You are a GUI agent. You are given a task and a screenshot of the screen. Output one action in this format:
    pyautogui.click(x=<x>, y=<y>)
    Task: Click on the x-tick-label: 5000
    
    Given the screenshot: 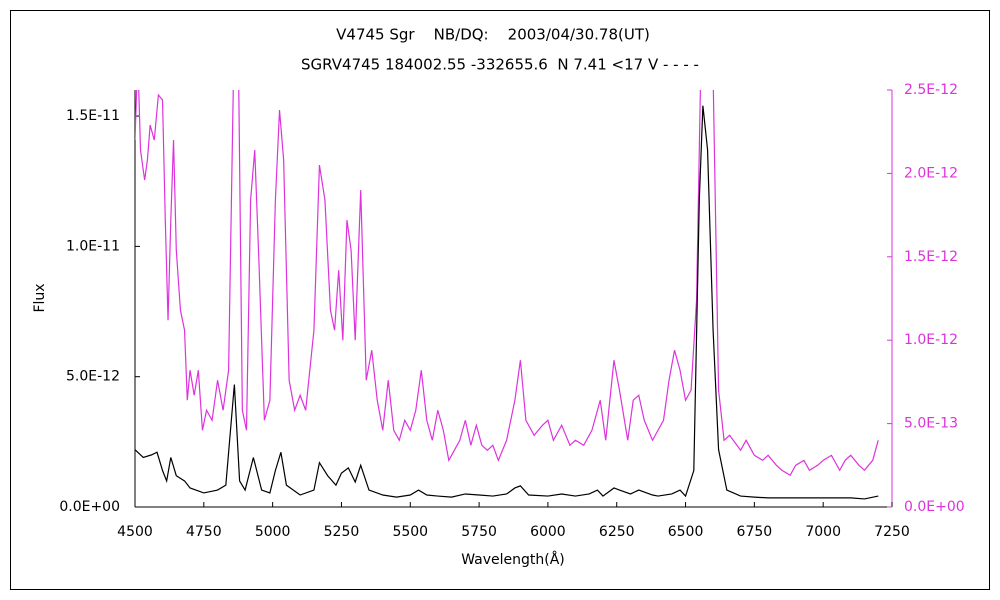 What is the action you would take?
    pyautogui.click(x=273, y=532)
    